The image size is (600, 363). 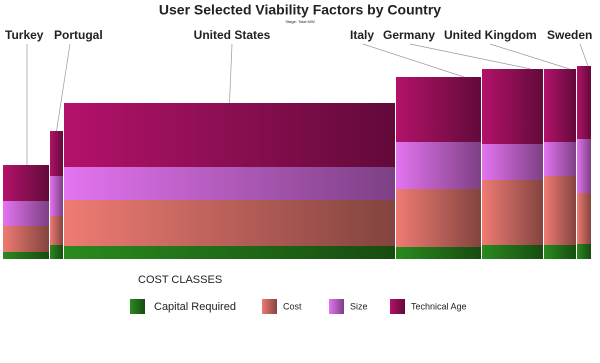 What do you see at coordinates (180, 280) in the screenshot?
I see `legend-title: COST CLASSES` at bounding box center [180, 280].